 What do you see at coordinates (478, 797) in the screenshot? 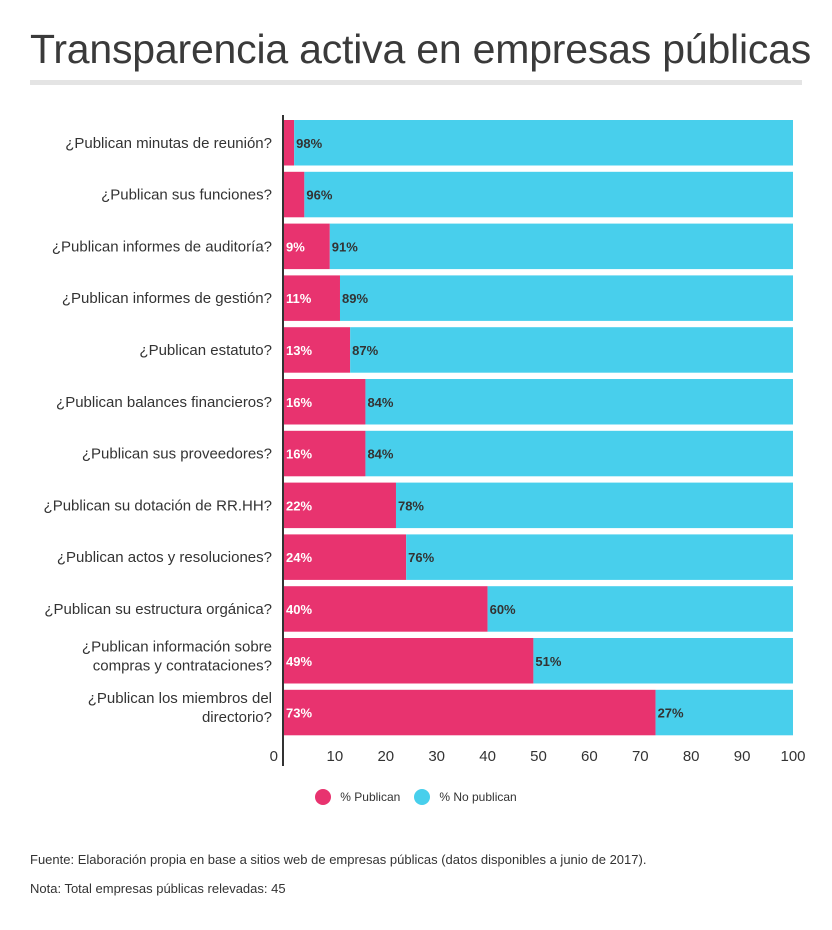
I see `legend-label-no-publican: % No publican` at bounding box center [478, 797].